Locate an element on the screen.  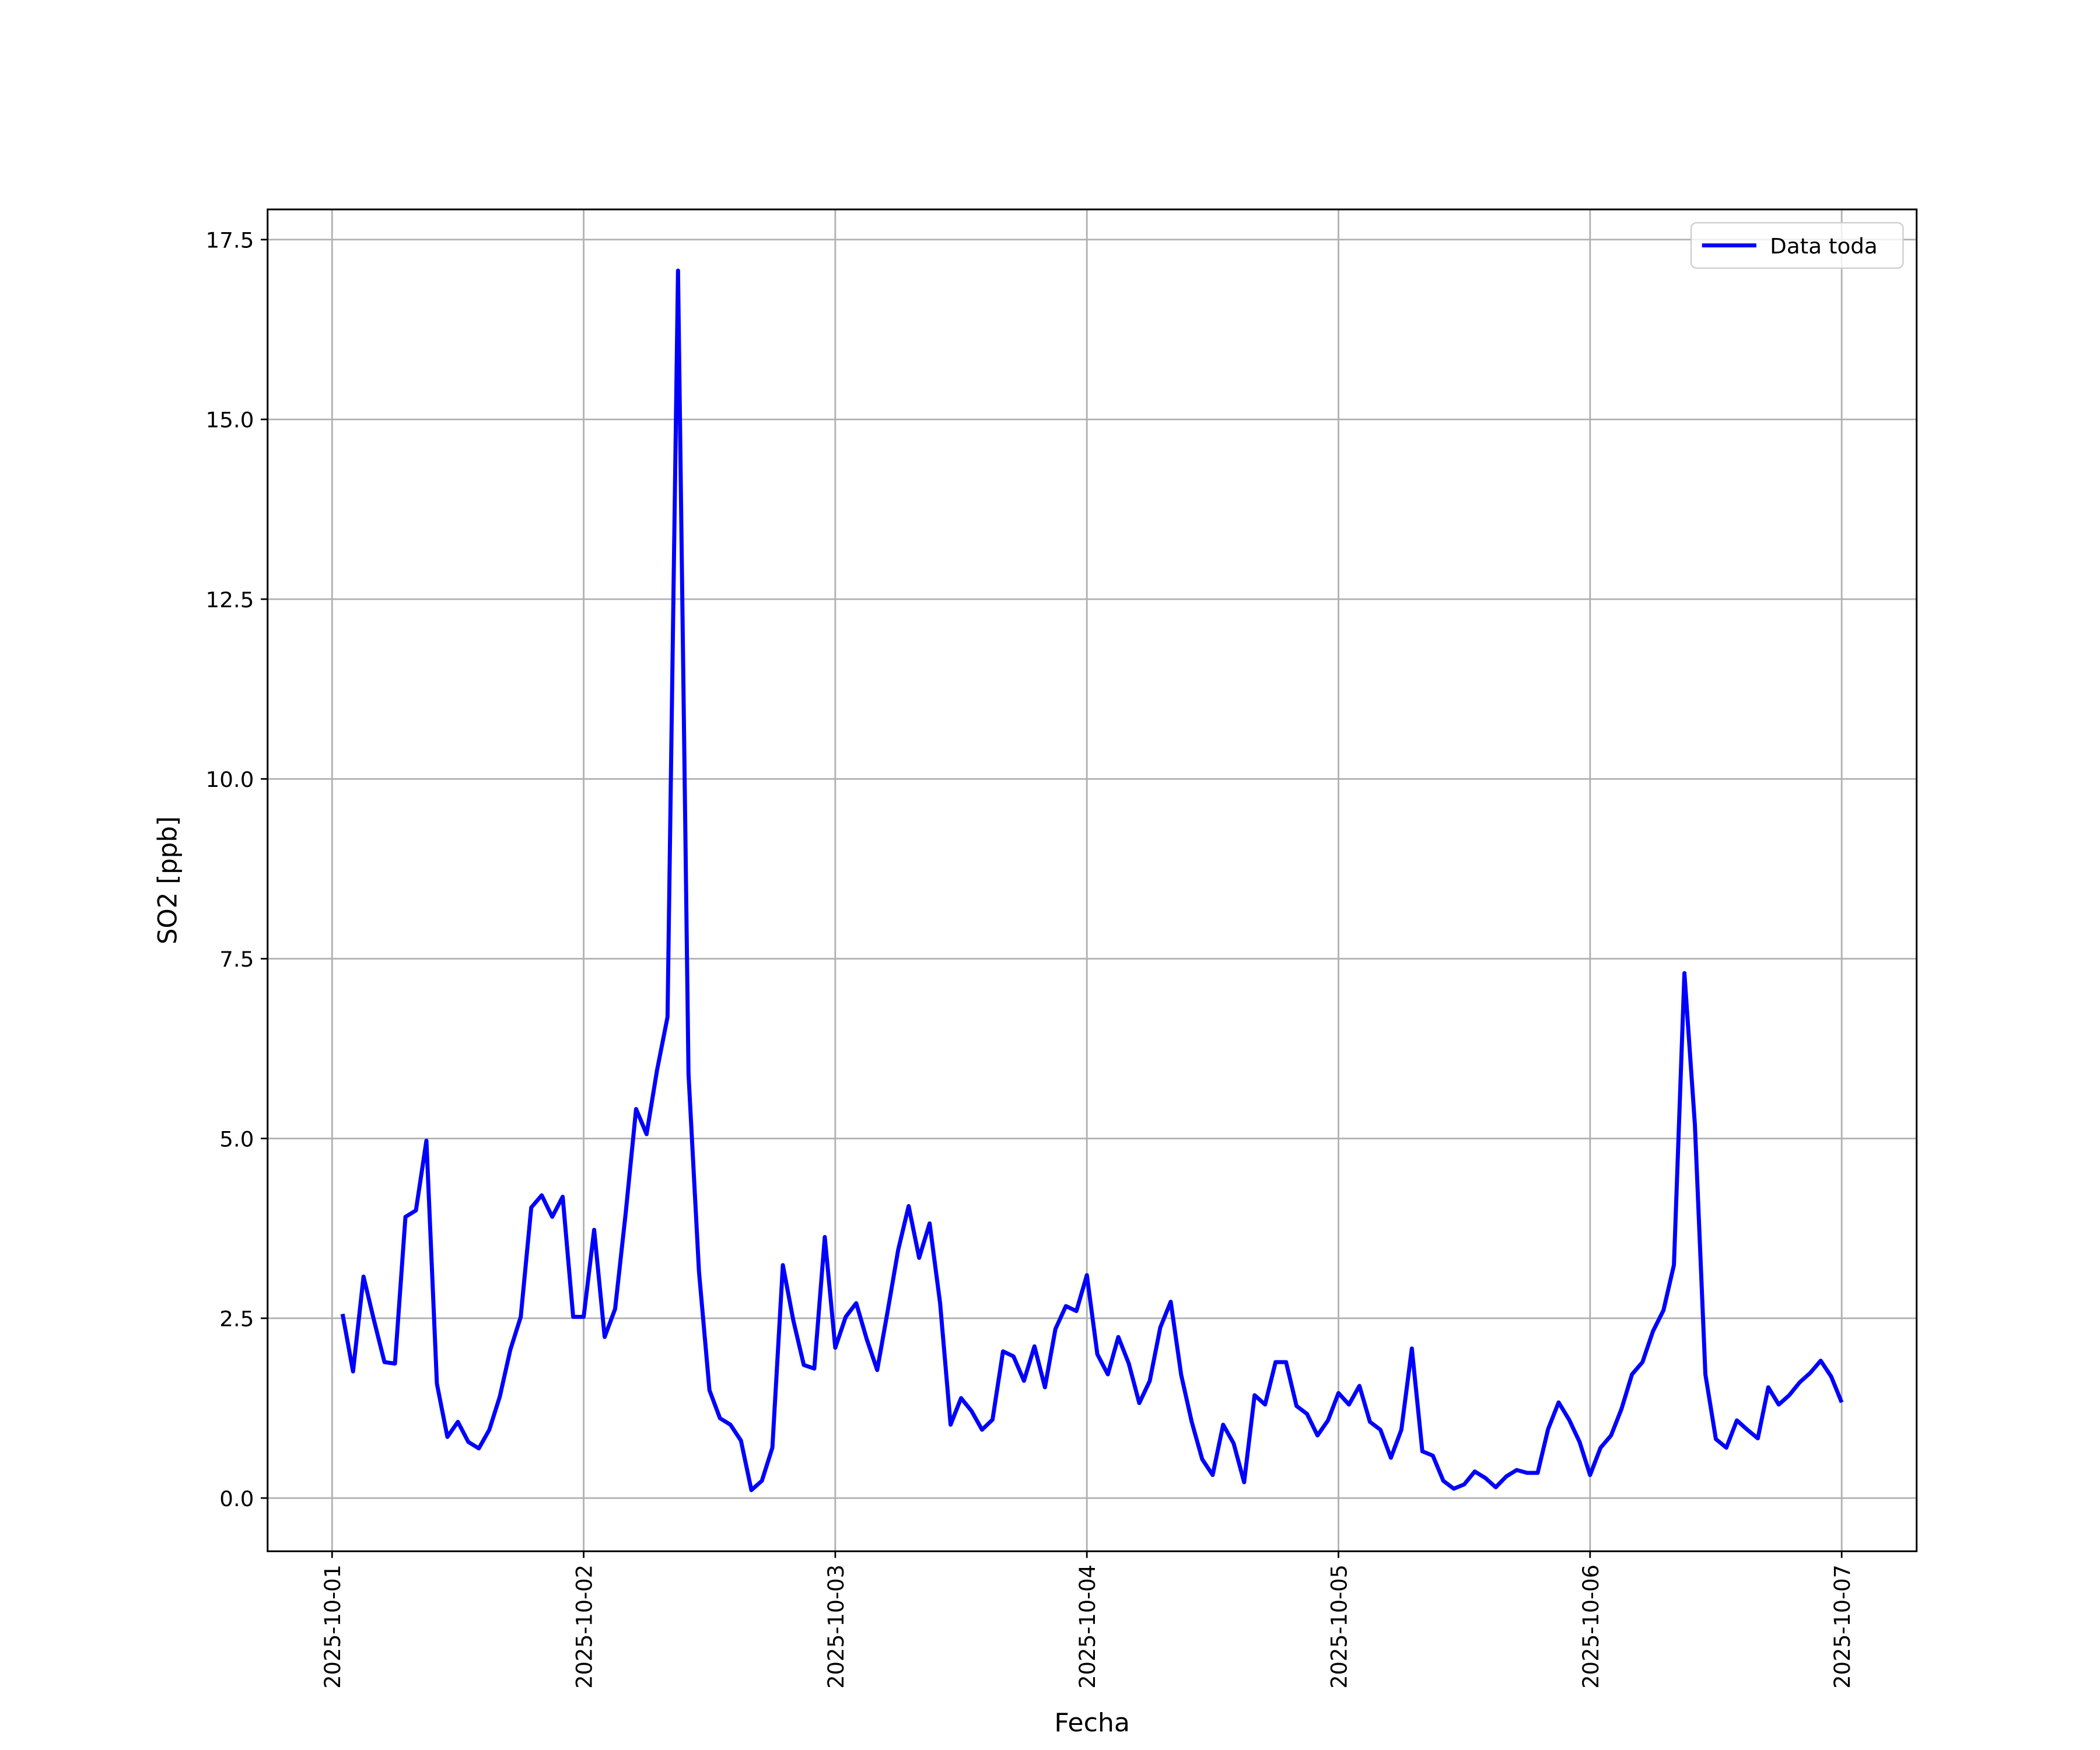
y-tick-label: 15.0 is located at coordinates (230, 420).